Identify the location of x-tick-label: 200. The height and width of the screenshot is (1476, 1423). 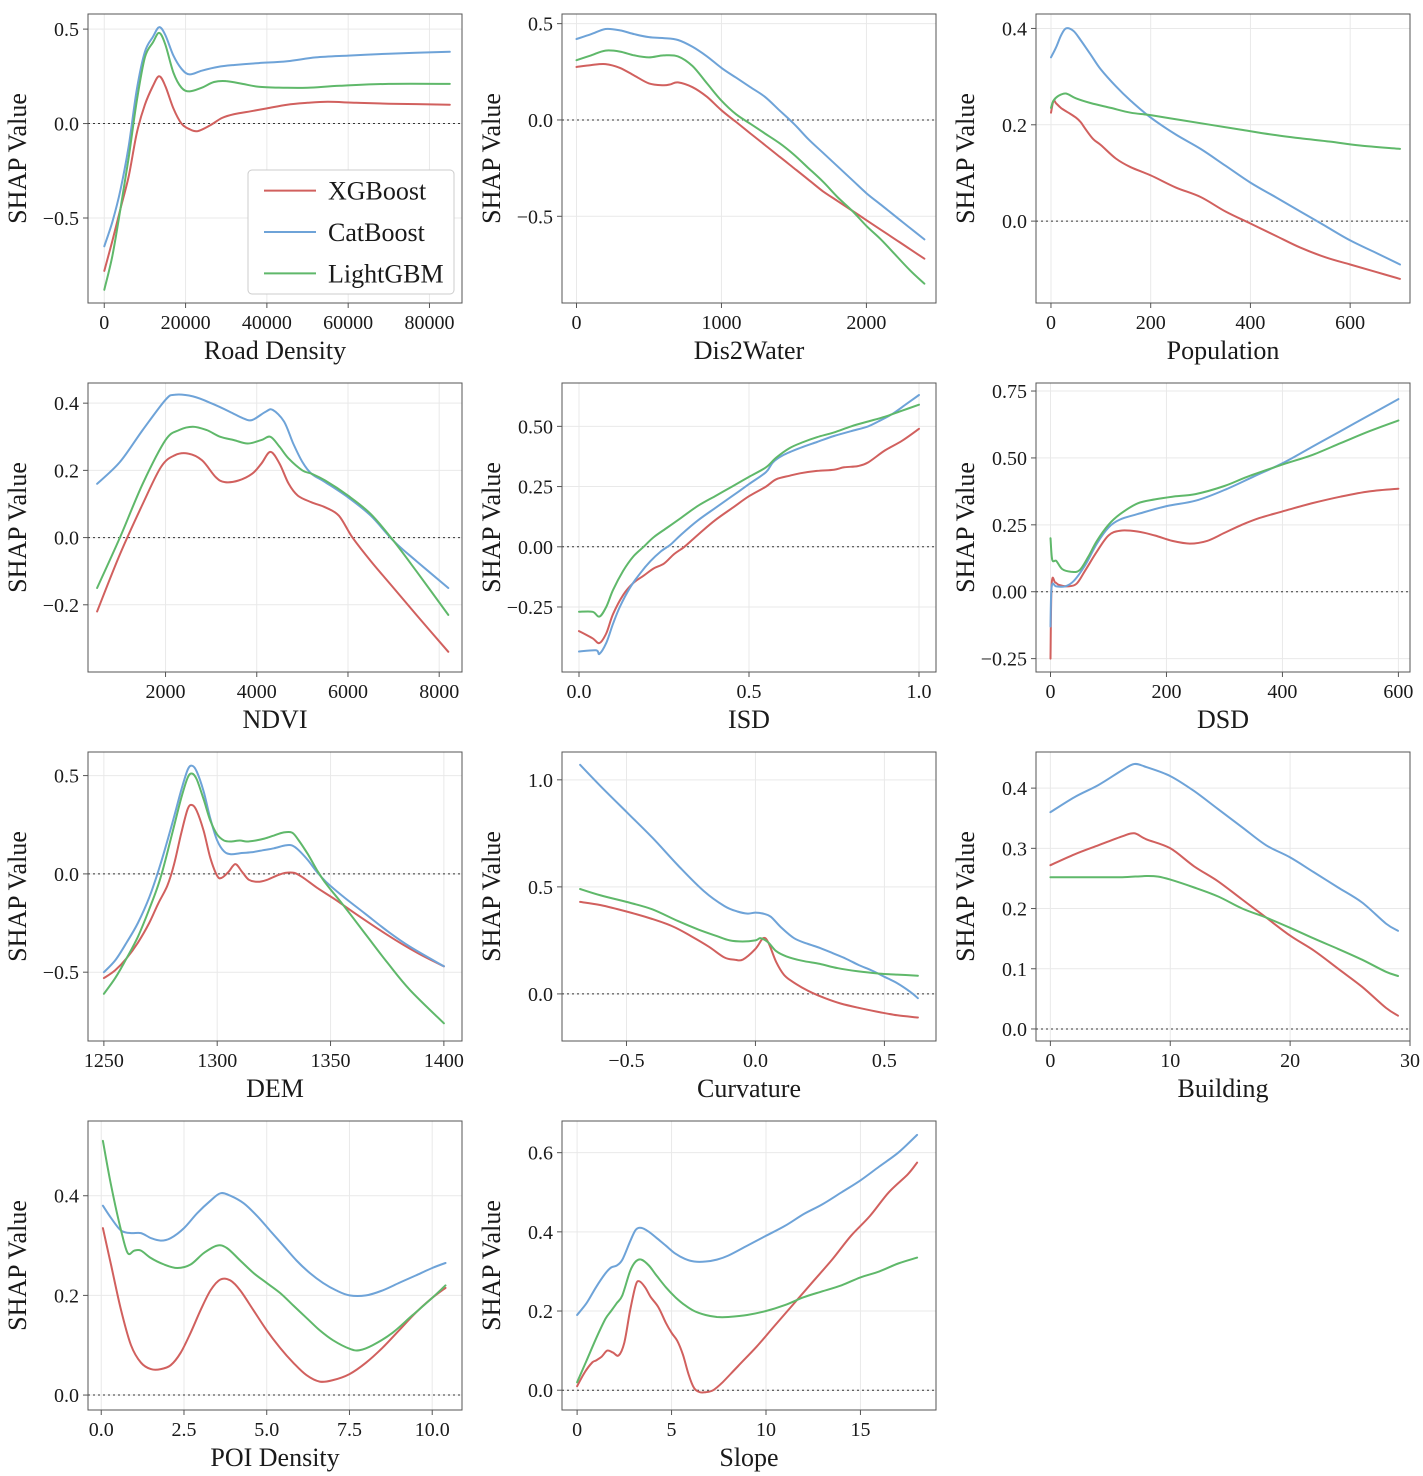
(1166, 692).